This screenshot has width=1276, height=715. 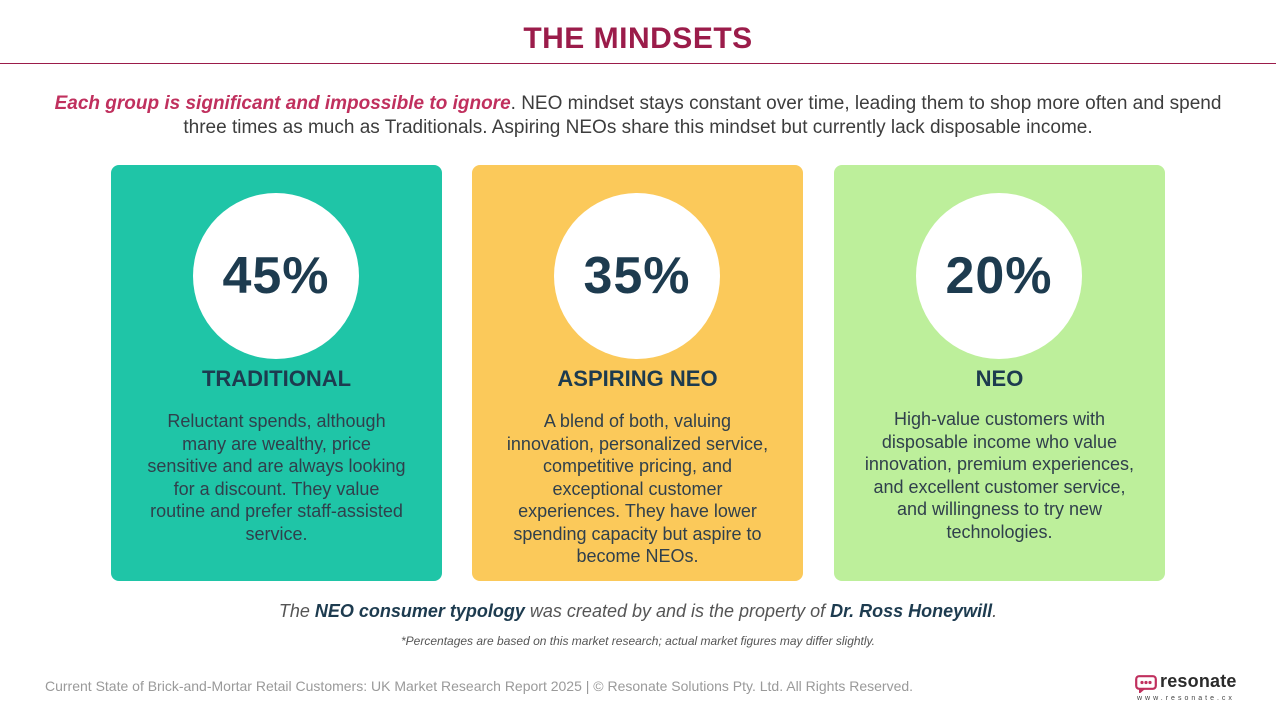 I want to click on card-heading: TRADITIONAL, so click(x=276, y=378).